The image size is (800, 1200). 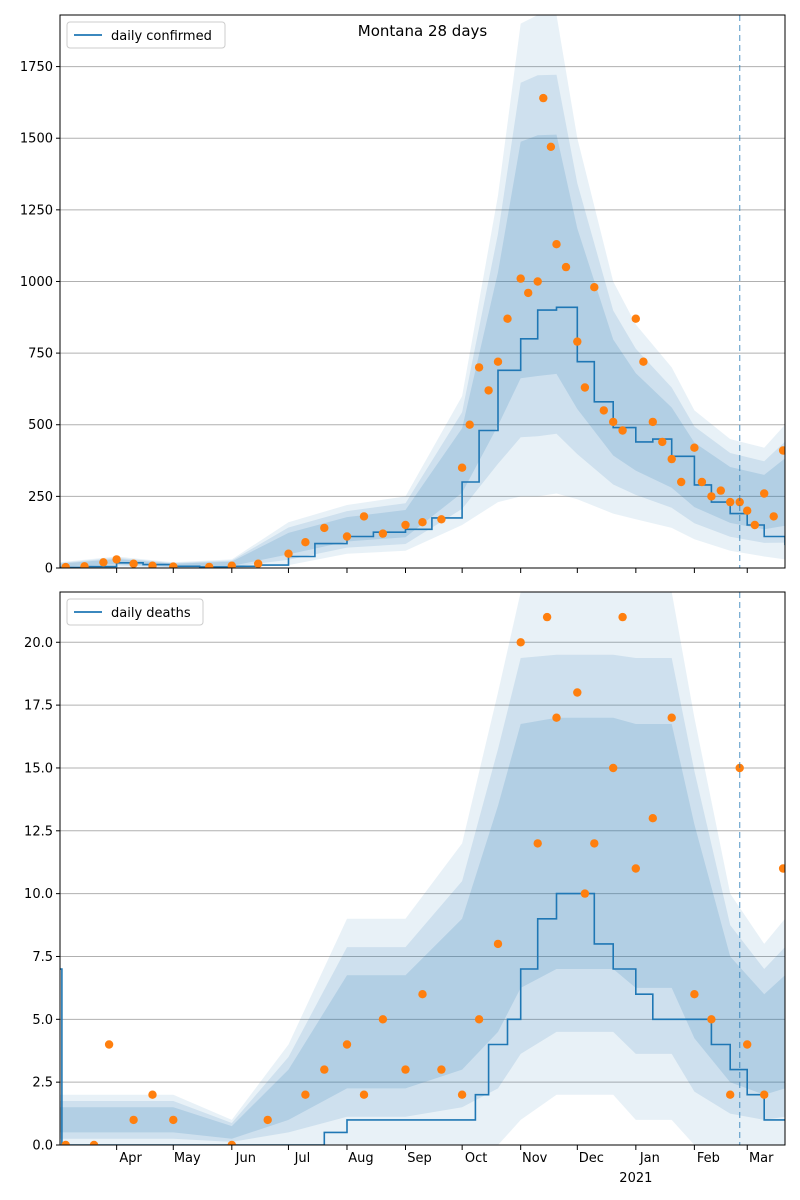 I want to click on x-tick-label: Oct, so click(x=476, y=1158).